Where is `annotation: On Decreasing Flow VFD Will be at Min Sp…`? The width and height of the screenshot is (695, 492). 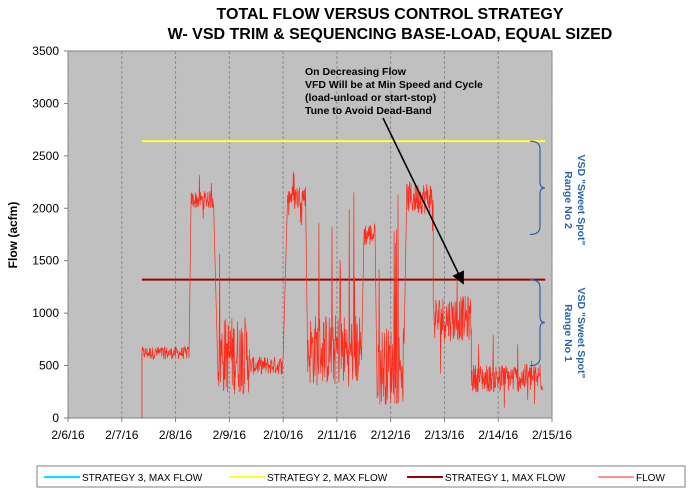
annotation: On Decreasing Flow VFD Will be at Min Sp… is located at coordinates (394, 175).